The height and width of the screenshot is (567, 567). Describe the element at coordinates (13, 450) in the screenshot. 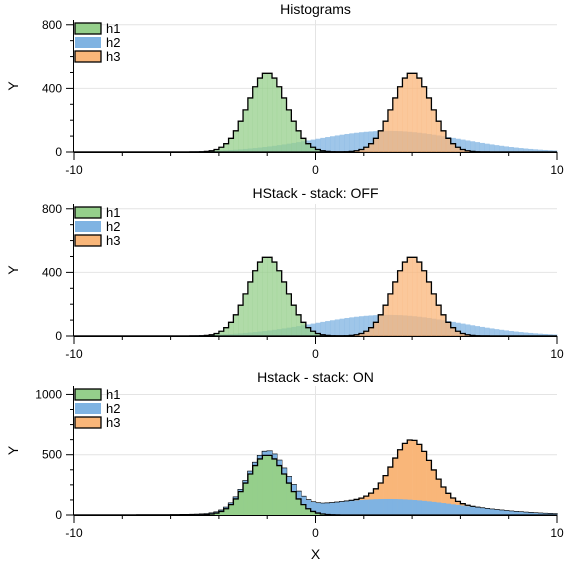

I see `y-axis-label: Y` at that location.